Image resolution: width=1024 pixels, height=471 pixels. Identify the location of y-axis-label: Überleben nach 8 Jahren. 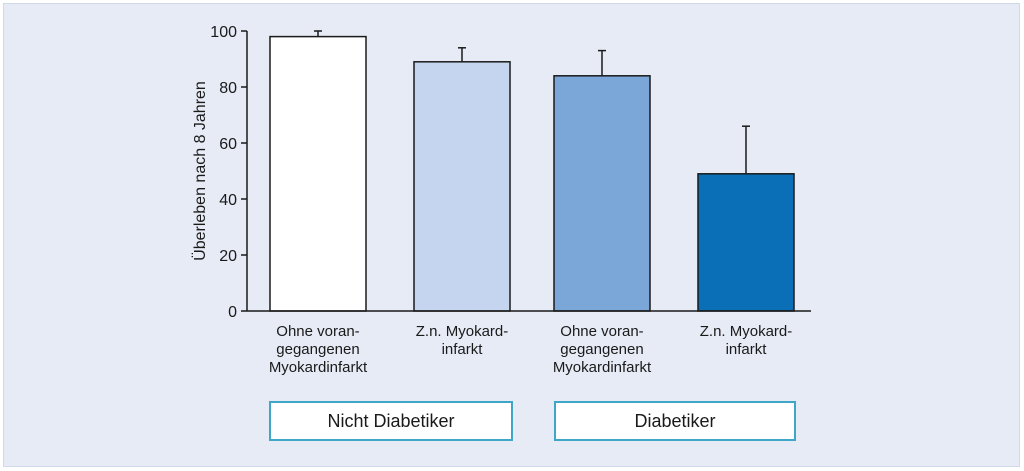
(200, 171).